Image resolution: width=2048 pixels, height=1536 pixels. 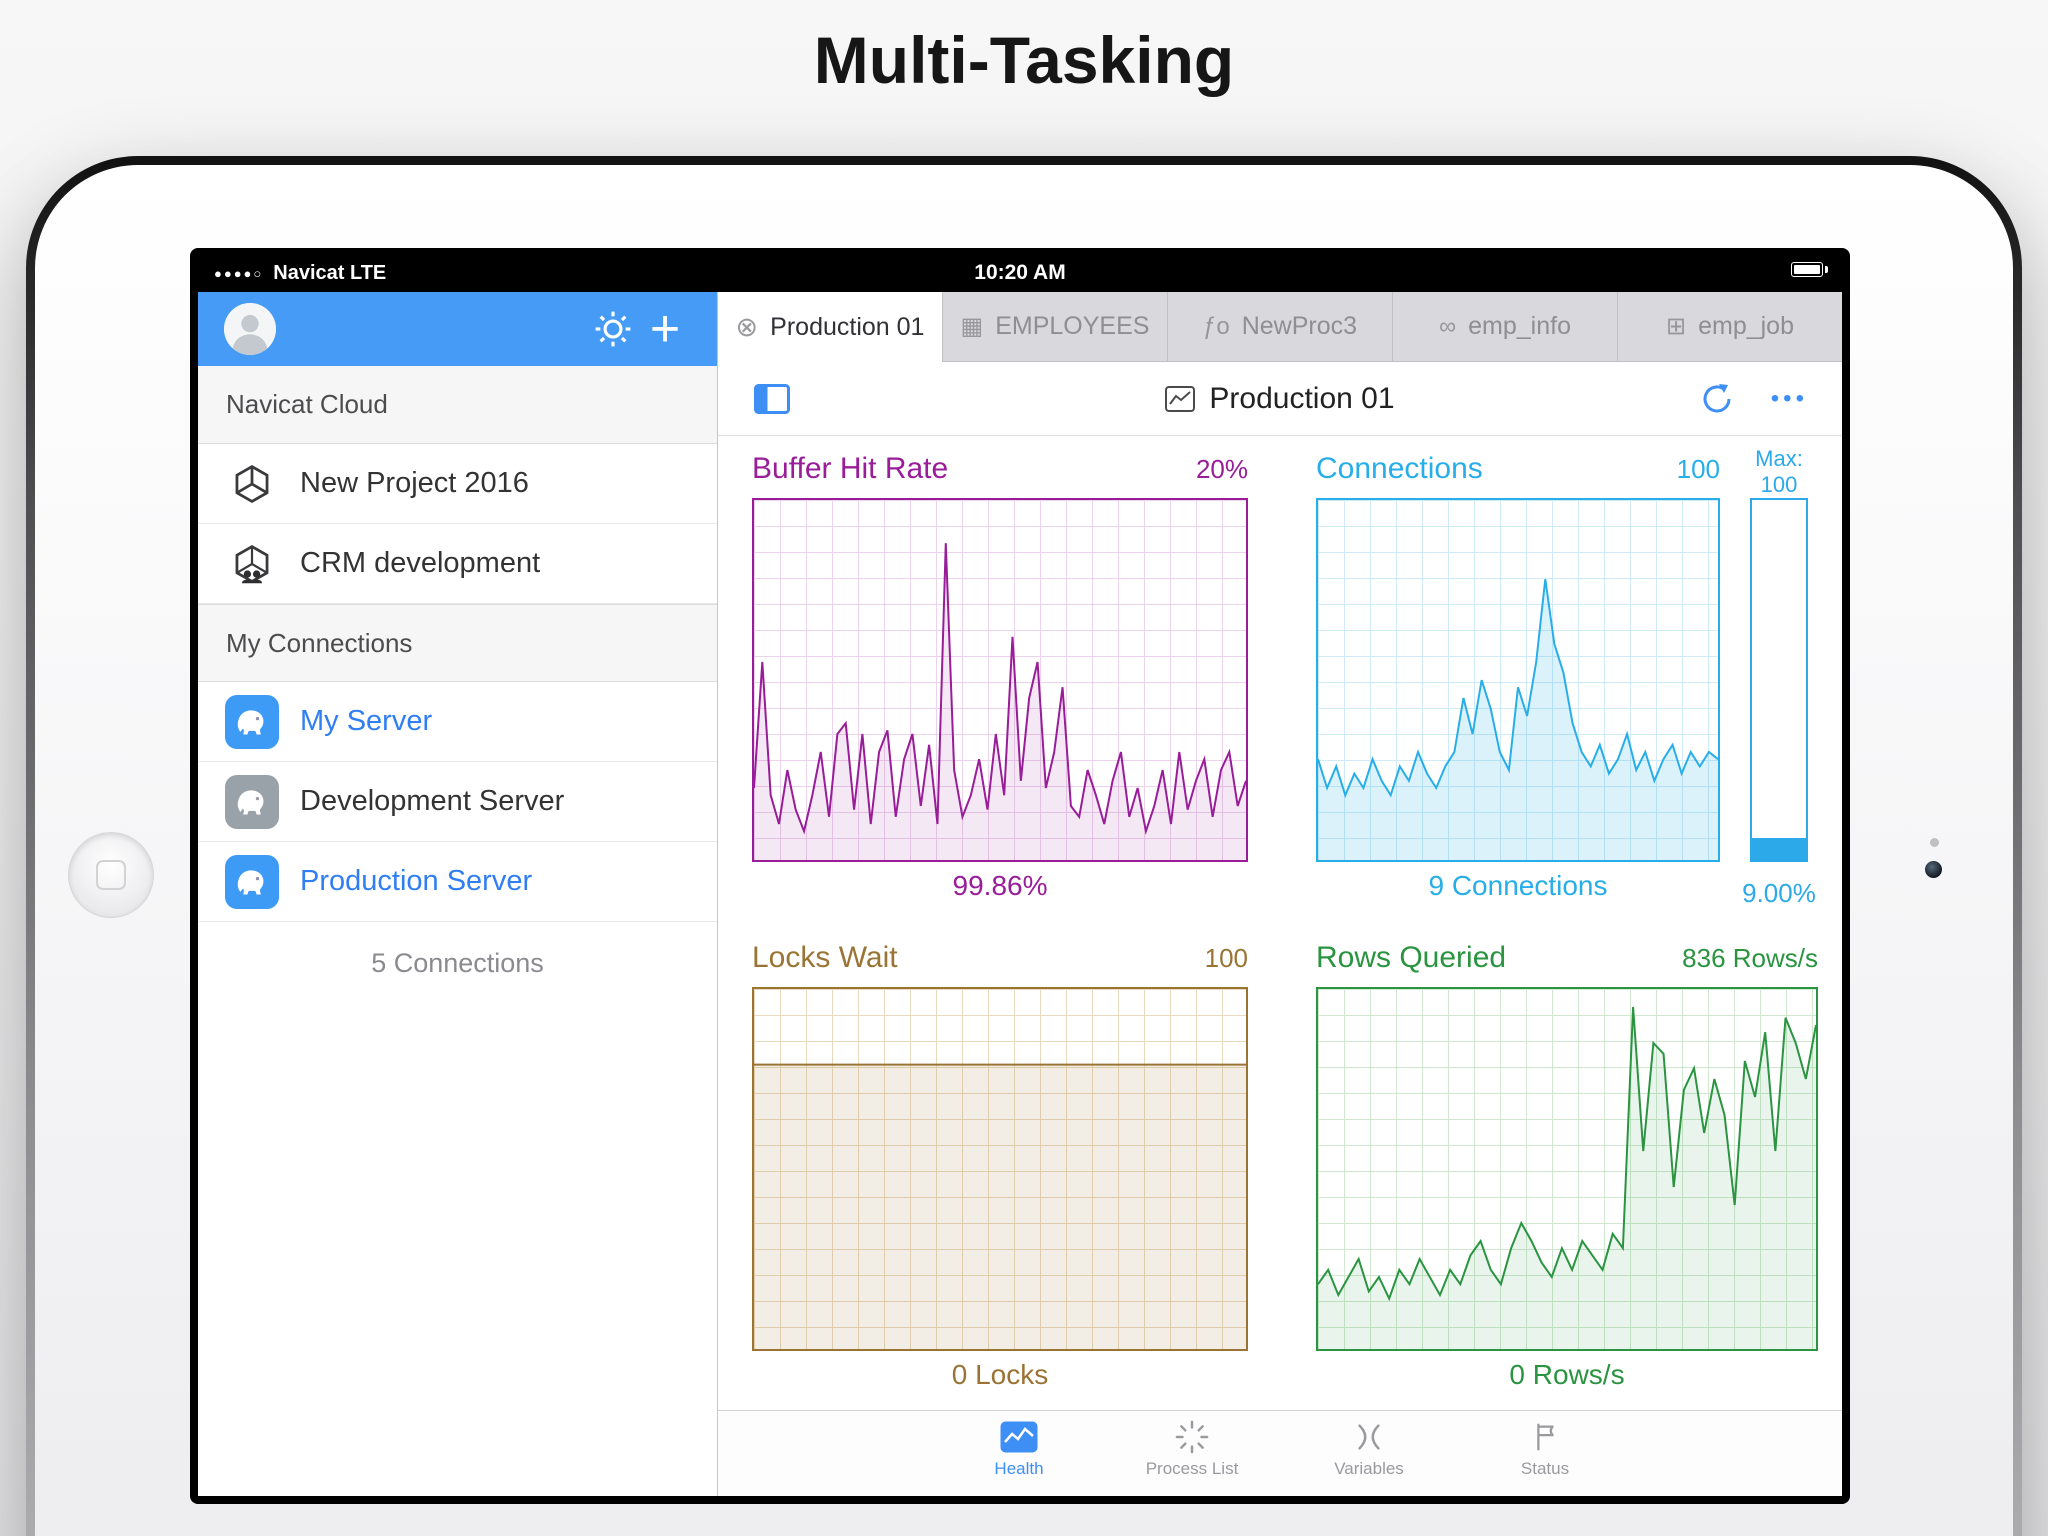 I want to click on sidebar-item-label: Development Server, so click(x=432, y=801).